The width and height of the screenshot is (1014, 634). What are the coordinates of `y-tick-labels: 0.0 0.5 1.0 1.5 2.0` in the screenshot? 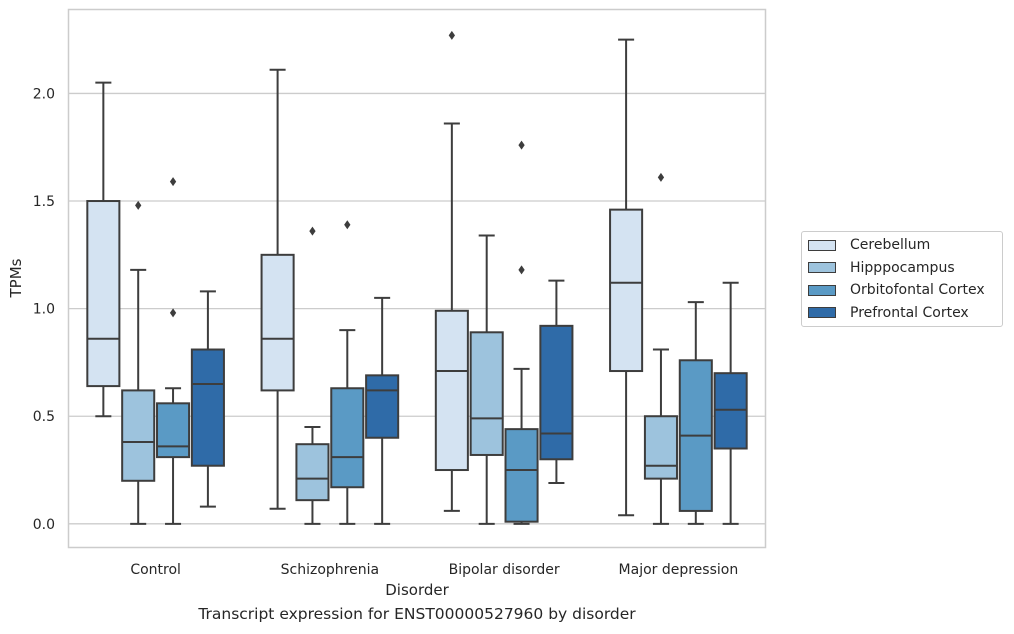 It's located at (44, 309).